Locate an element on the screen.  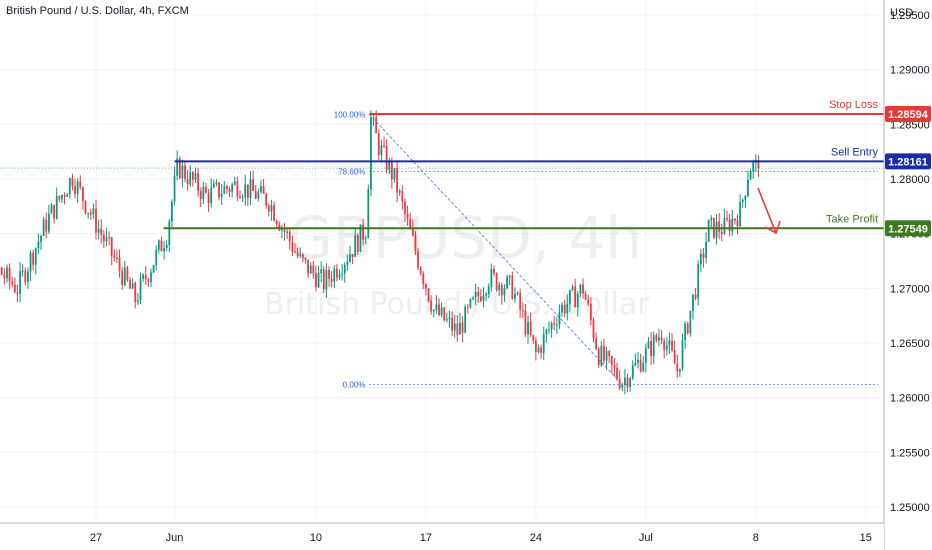
price-axis-panel is located at coordinates (908, 275).